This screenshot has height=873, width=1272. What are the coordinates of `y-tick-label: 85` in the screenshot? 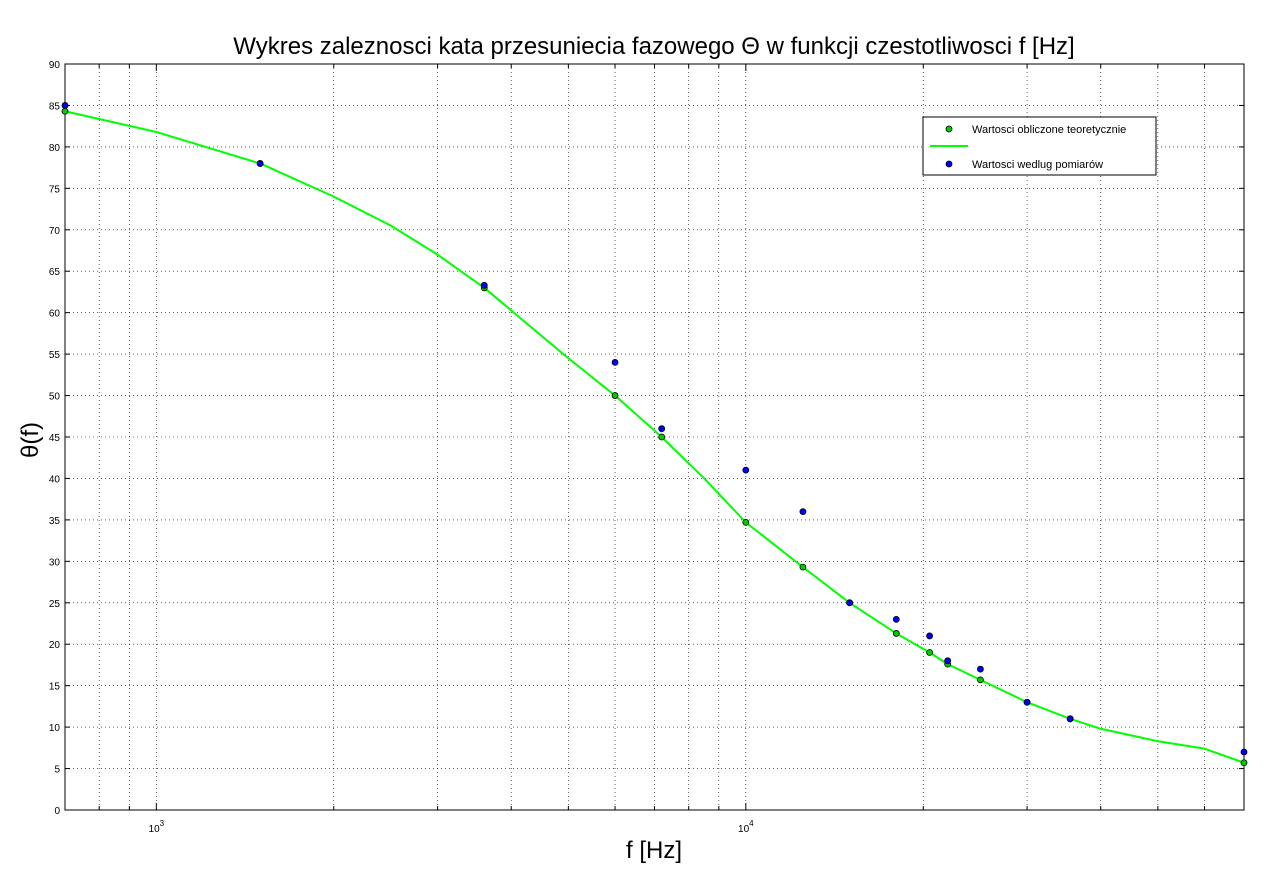 It's located at (55, 106).